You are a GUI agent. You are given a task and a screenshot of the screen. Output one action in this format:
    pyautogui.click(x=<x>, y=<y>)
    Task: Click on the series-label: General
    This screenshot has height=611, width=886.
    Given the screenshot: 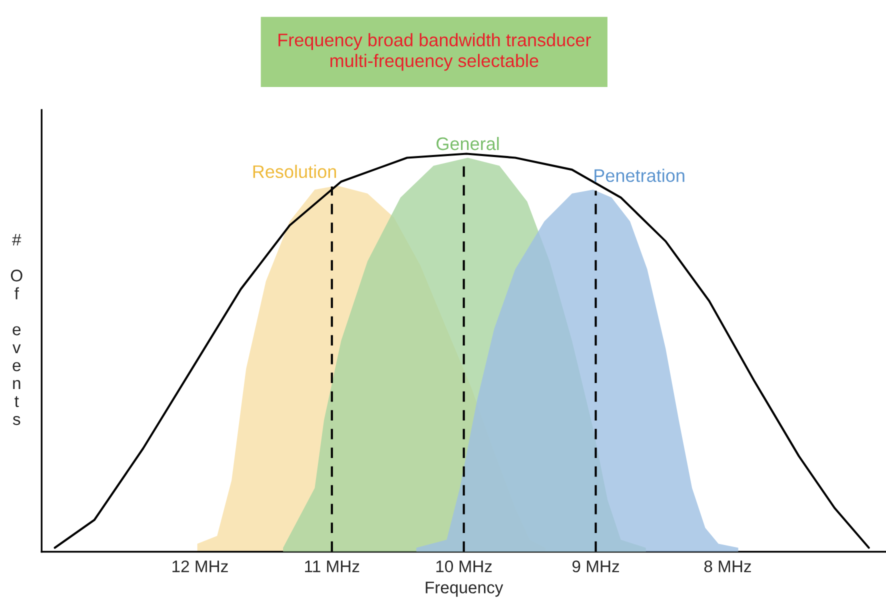 What is the action you would take?
    pyautogui.click(x=467, y=143)
    